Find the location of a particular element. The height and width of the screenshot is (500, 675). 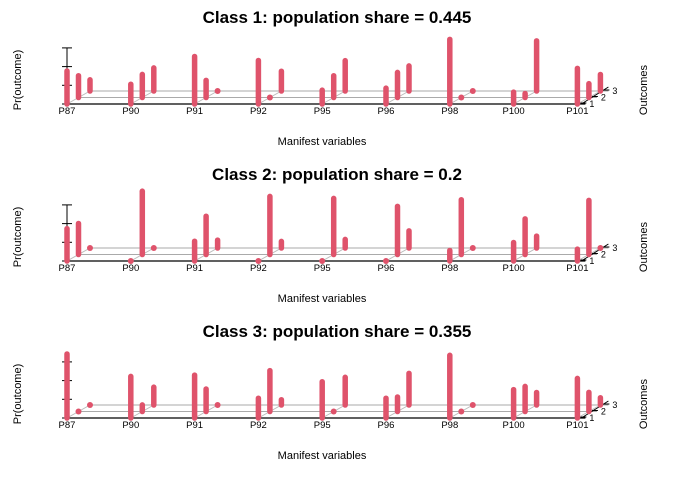

chart-title: Class 2: population share = 0.2 is located at coordinates (337, 174).